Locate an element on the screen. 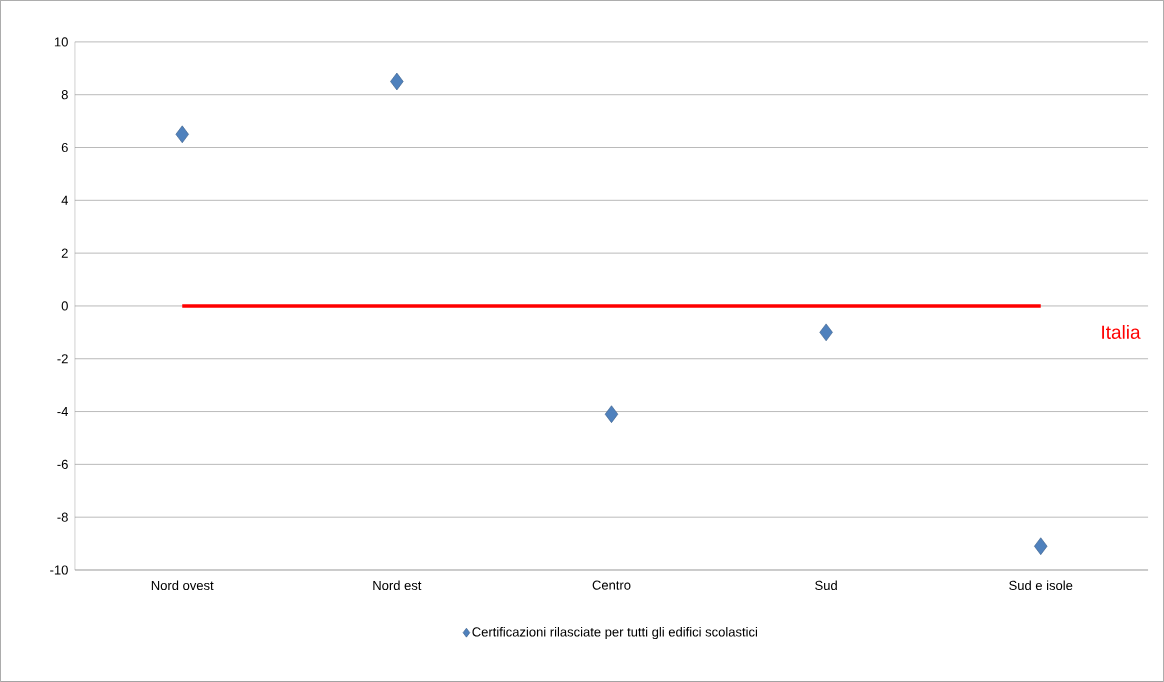 The image size is (1164, 682). y-tick-label: 8 is located at coordinates (64, 95).